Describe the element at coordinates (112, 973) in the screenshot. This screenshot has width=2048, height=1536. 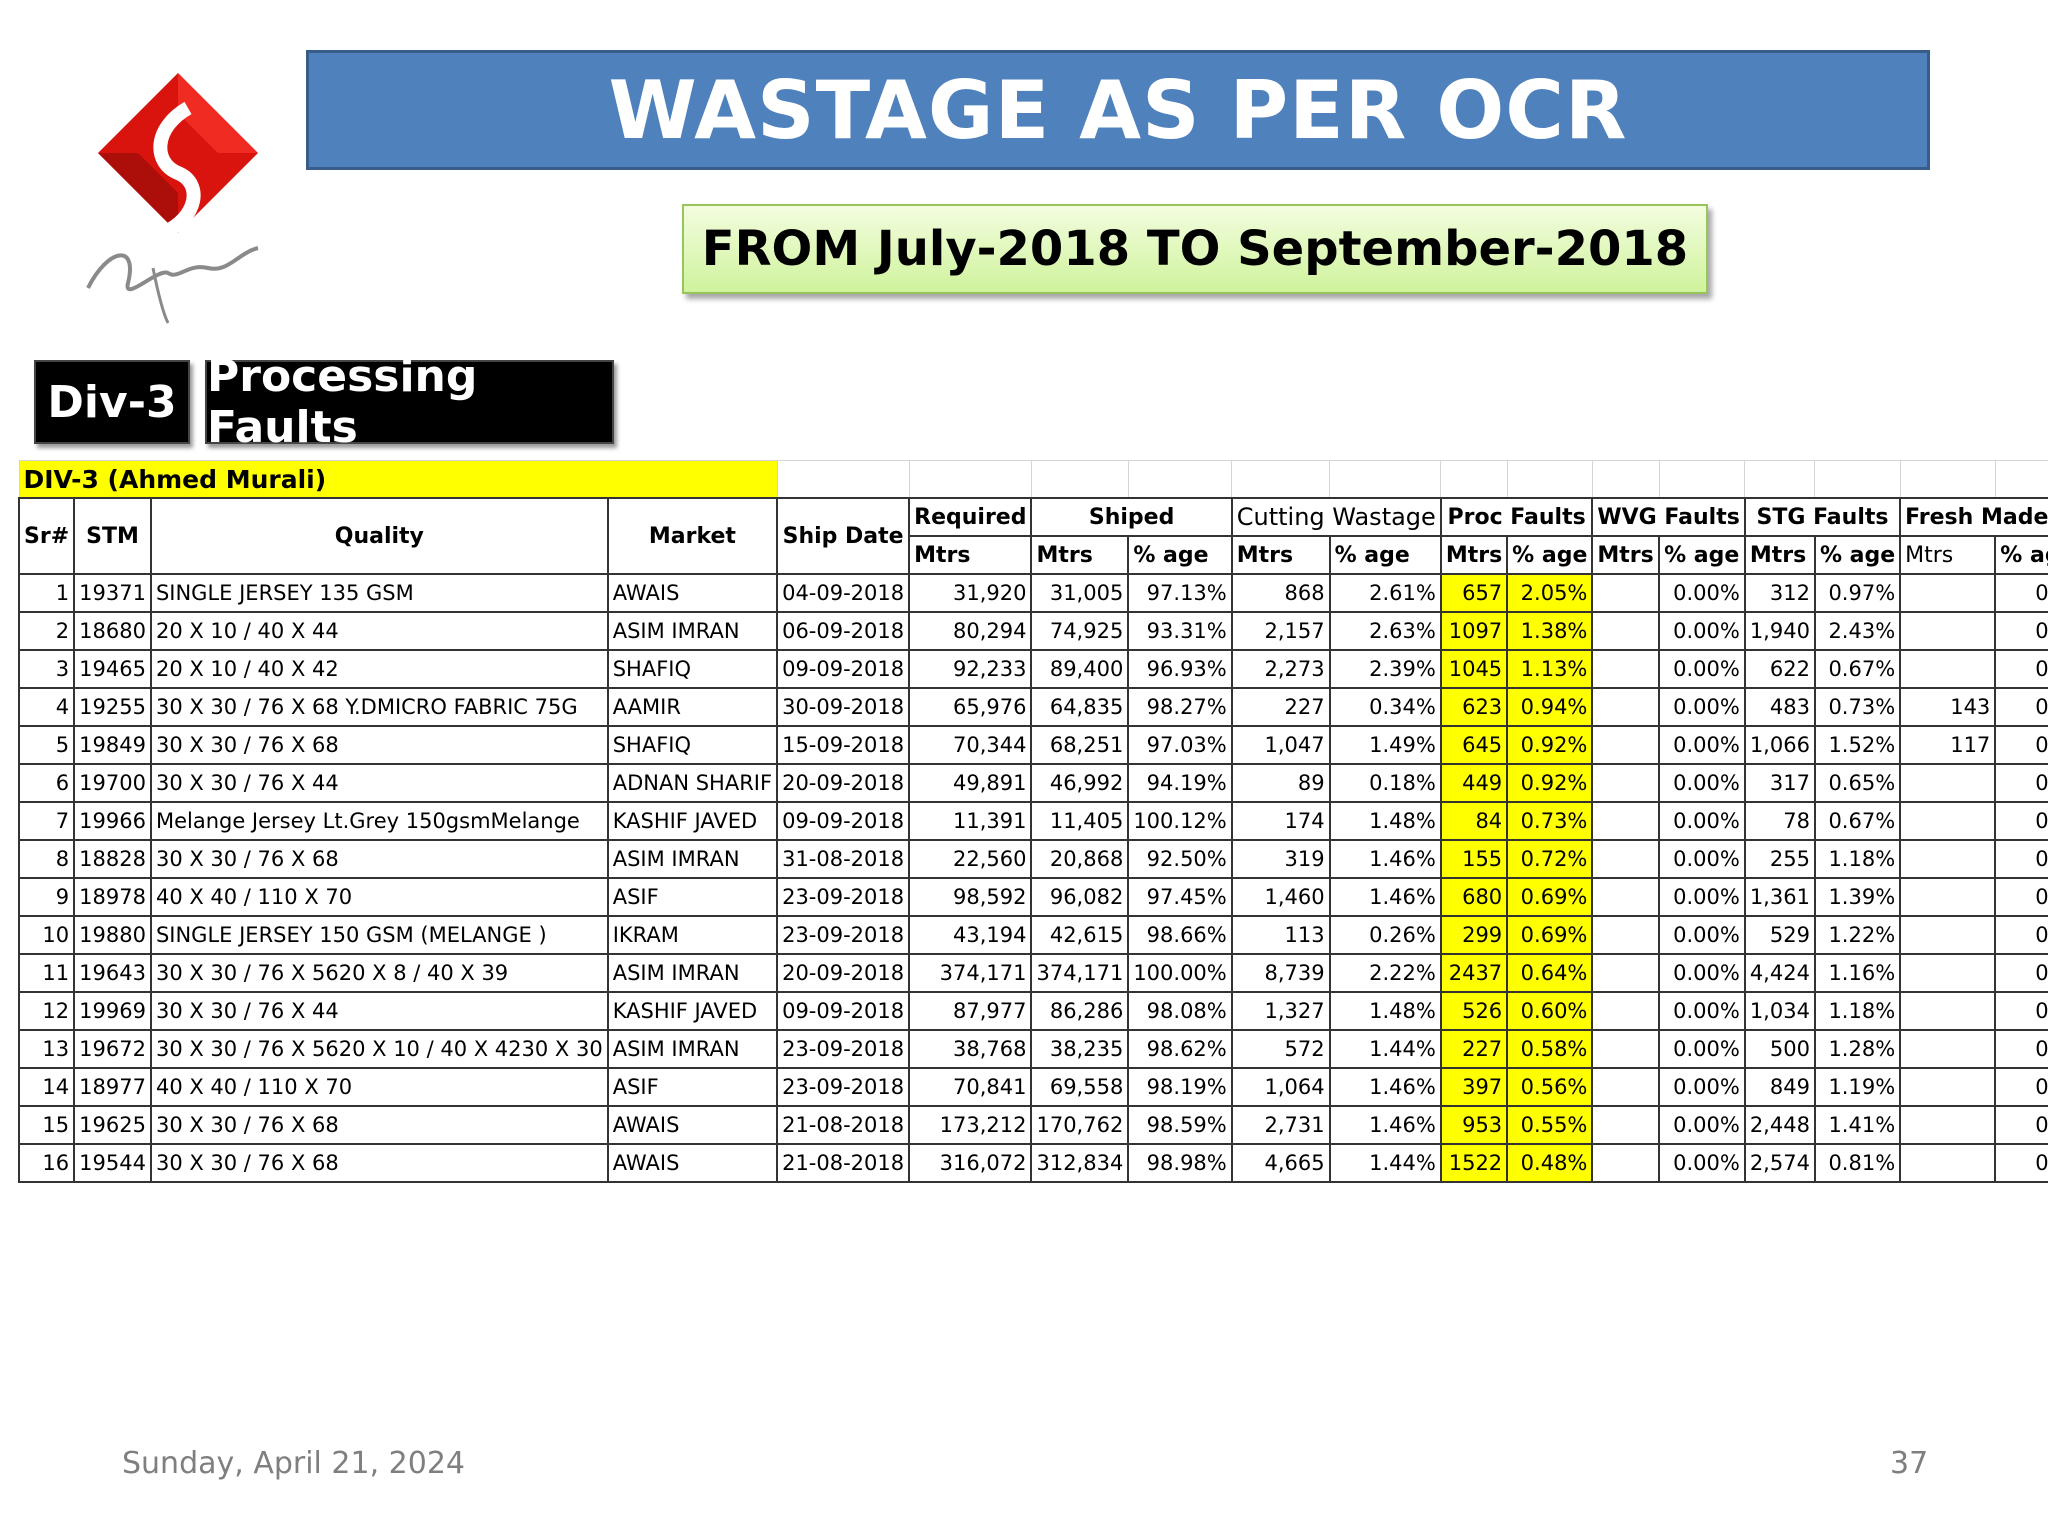
I see `table-cell: 19643` at that location.